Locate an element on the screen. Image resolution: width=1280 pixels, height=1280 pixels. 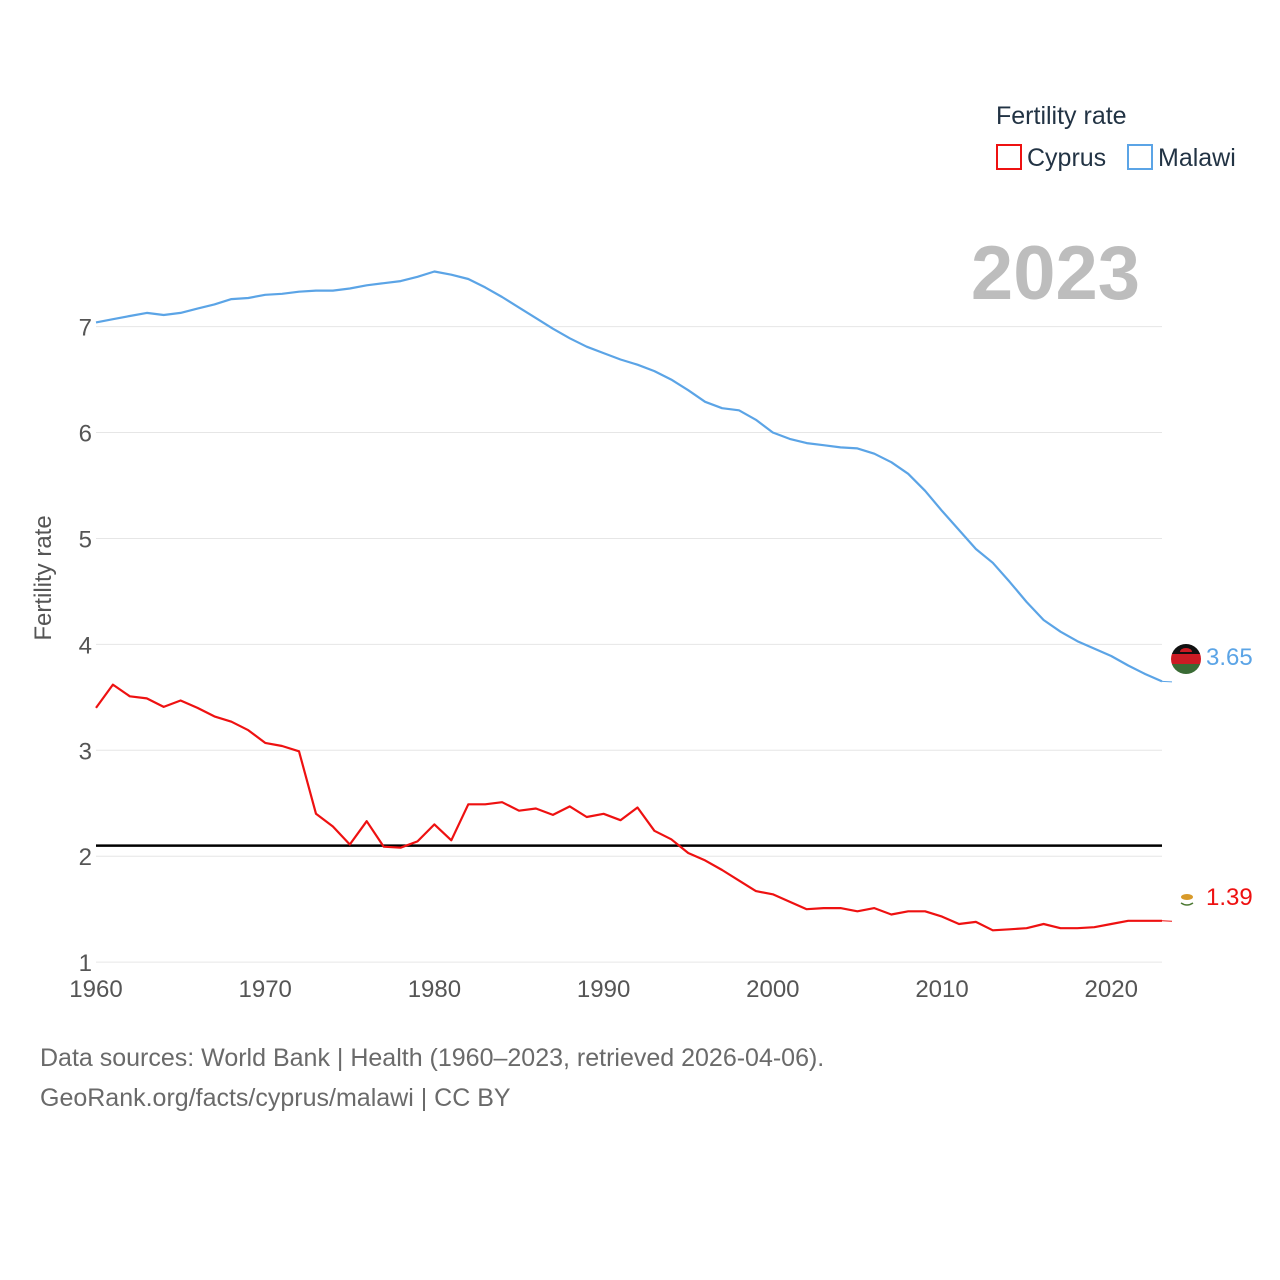
legend-title: Fertility rate is located at coordinates (1061, 116).